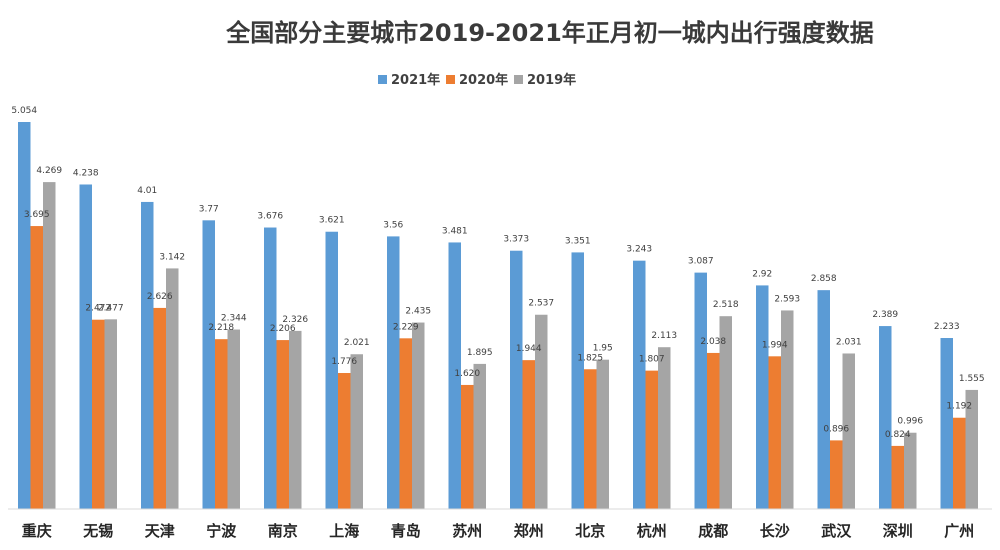 This screenshot has height=550, width=1000. What do you see at coordinates (418, 312) in the screenshot?
I see `data-label-6-2: 2.435` at bounding box center [418, 312].